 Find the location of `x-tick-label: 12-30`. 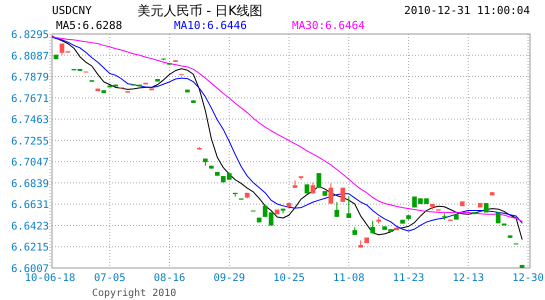

x-tick-label: 12-30 is located at coordinates (528, 278).